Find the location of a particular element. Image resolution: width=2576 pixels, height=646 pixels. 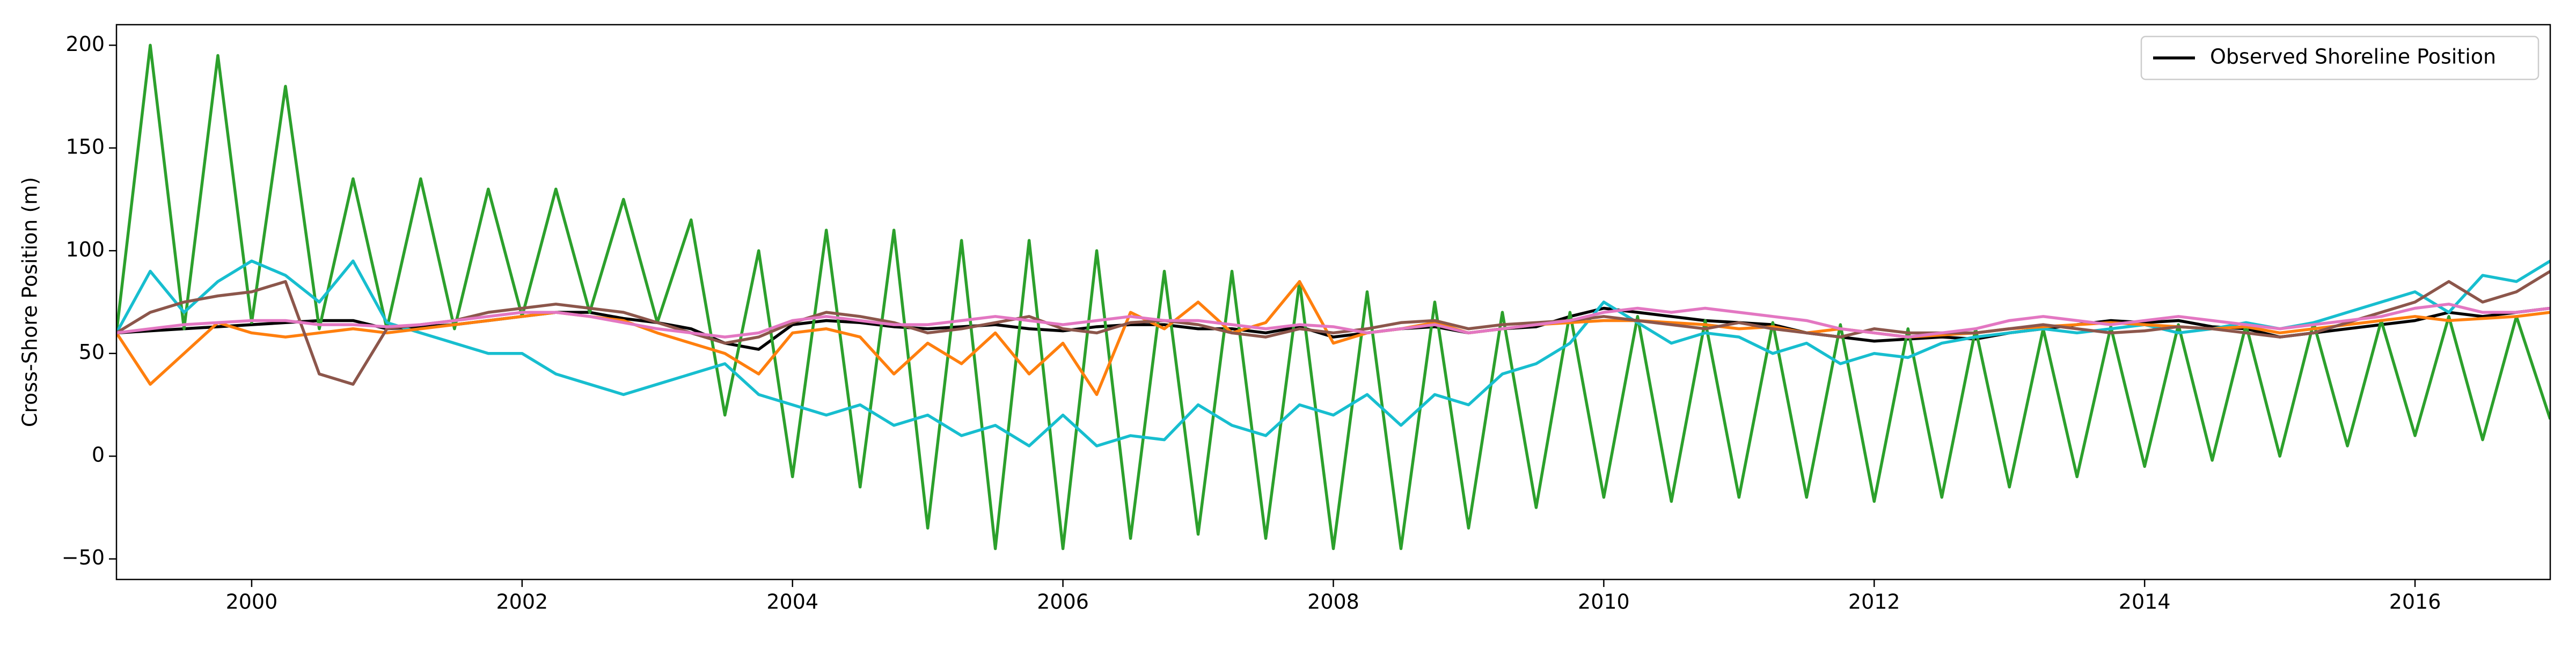

x-tick-label: 2002 is located at coordinates (522, 602).